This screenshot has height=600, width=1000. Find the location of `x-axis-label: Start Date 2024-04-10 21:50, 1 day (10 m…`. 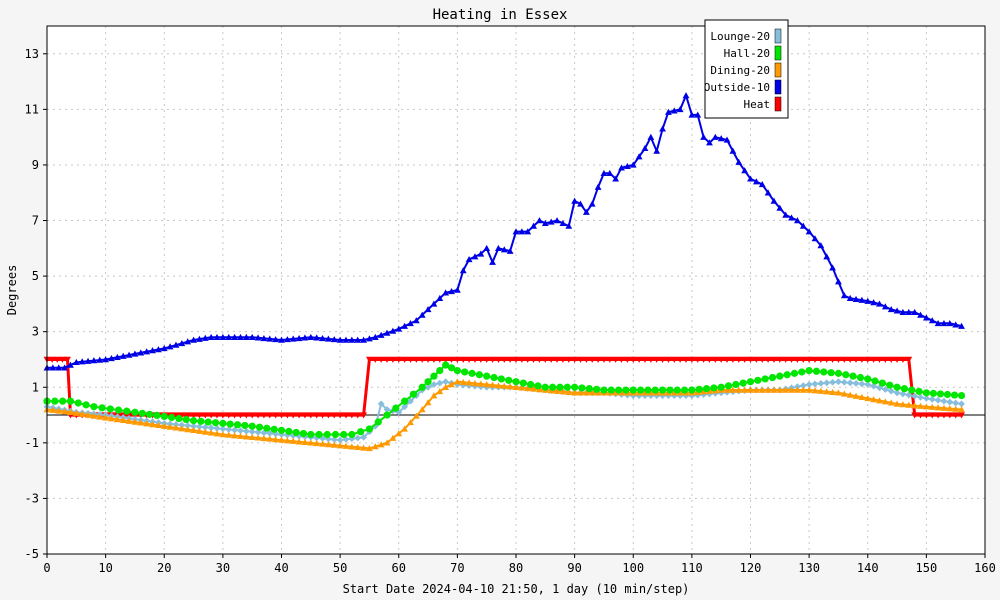

x-axis-label: Start Date 2024-04-10 21:50, 1 day (10 m… is located at coordinates (516, 589).